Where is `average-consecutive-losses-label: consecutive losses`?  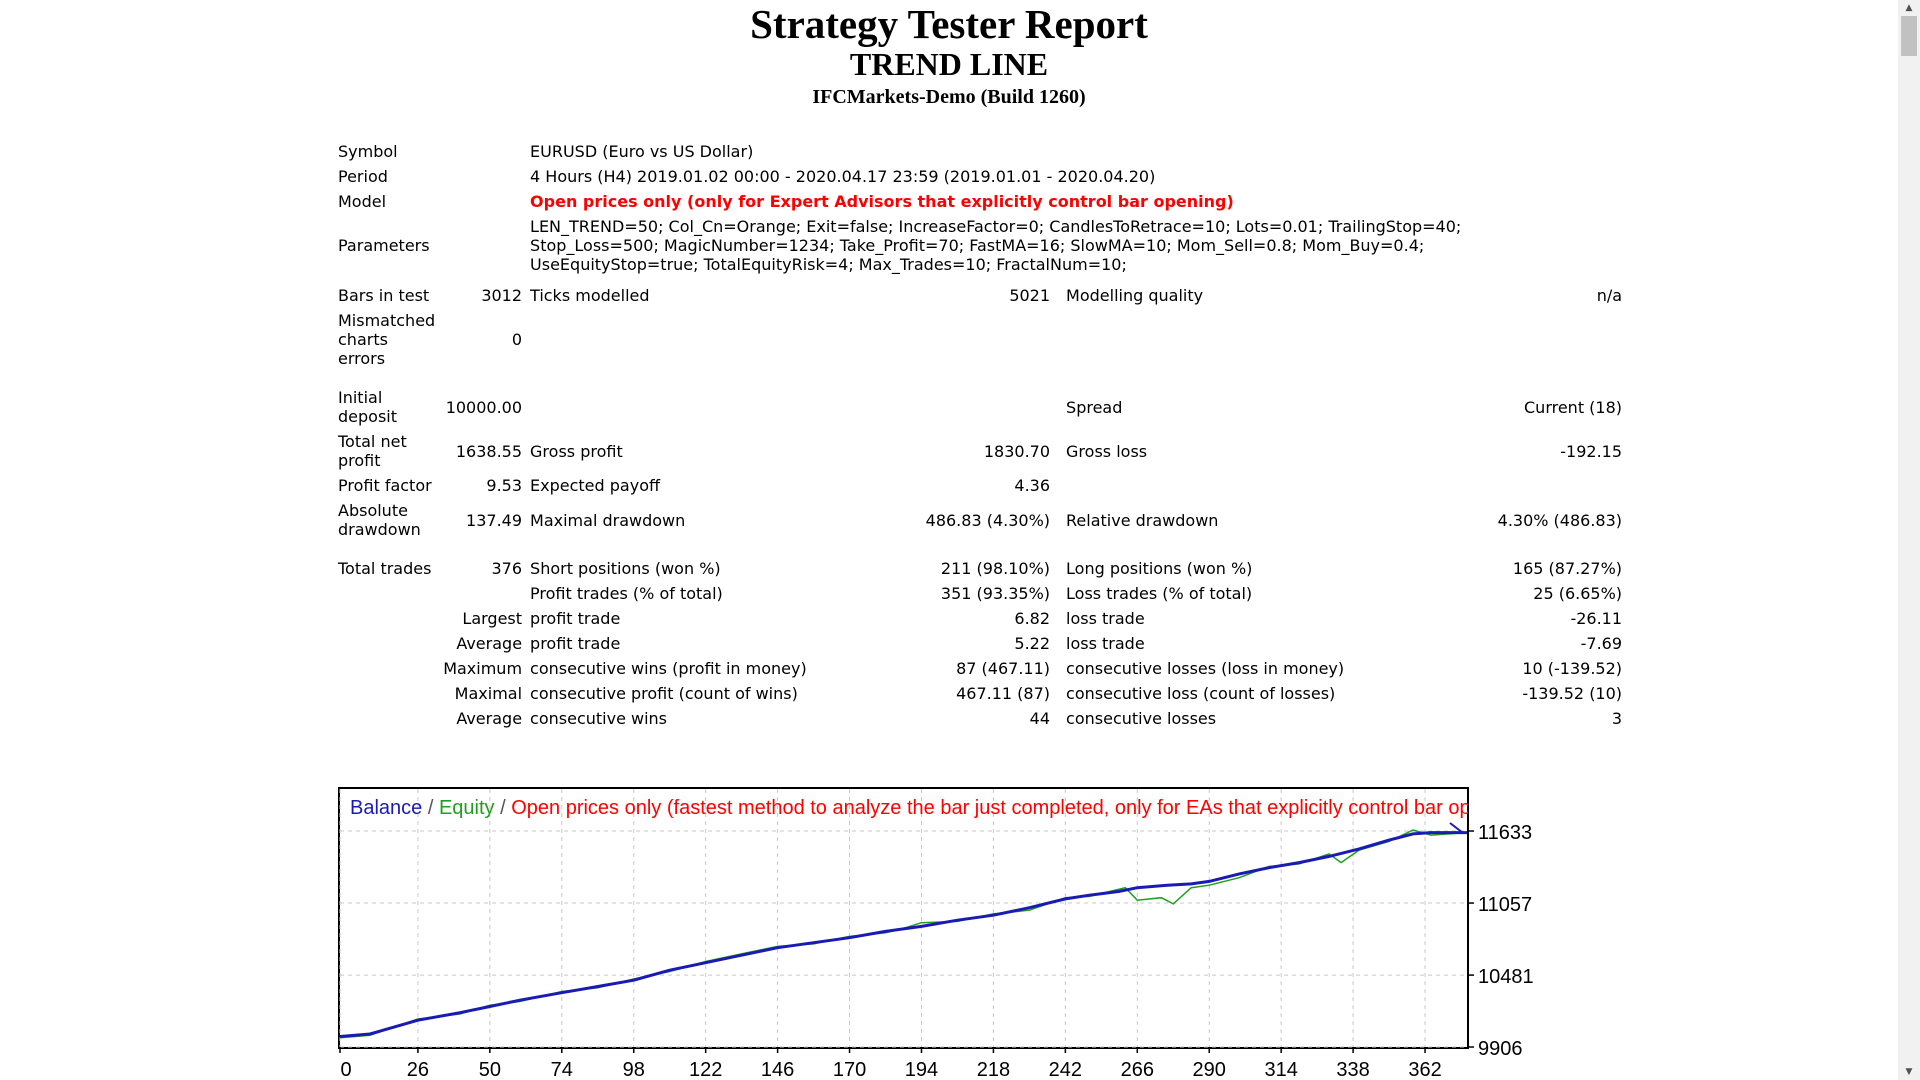 average-consecutive-losses-label: consecutive losses is located at coordinates (1141, 718).